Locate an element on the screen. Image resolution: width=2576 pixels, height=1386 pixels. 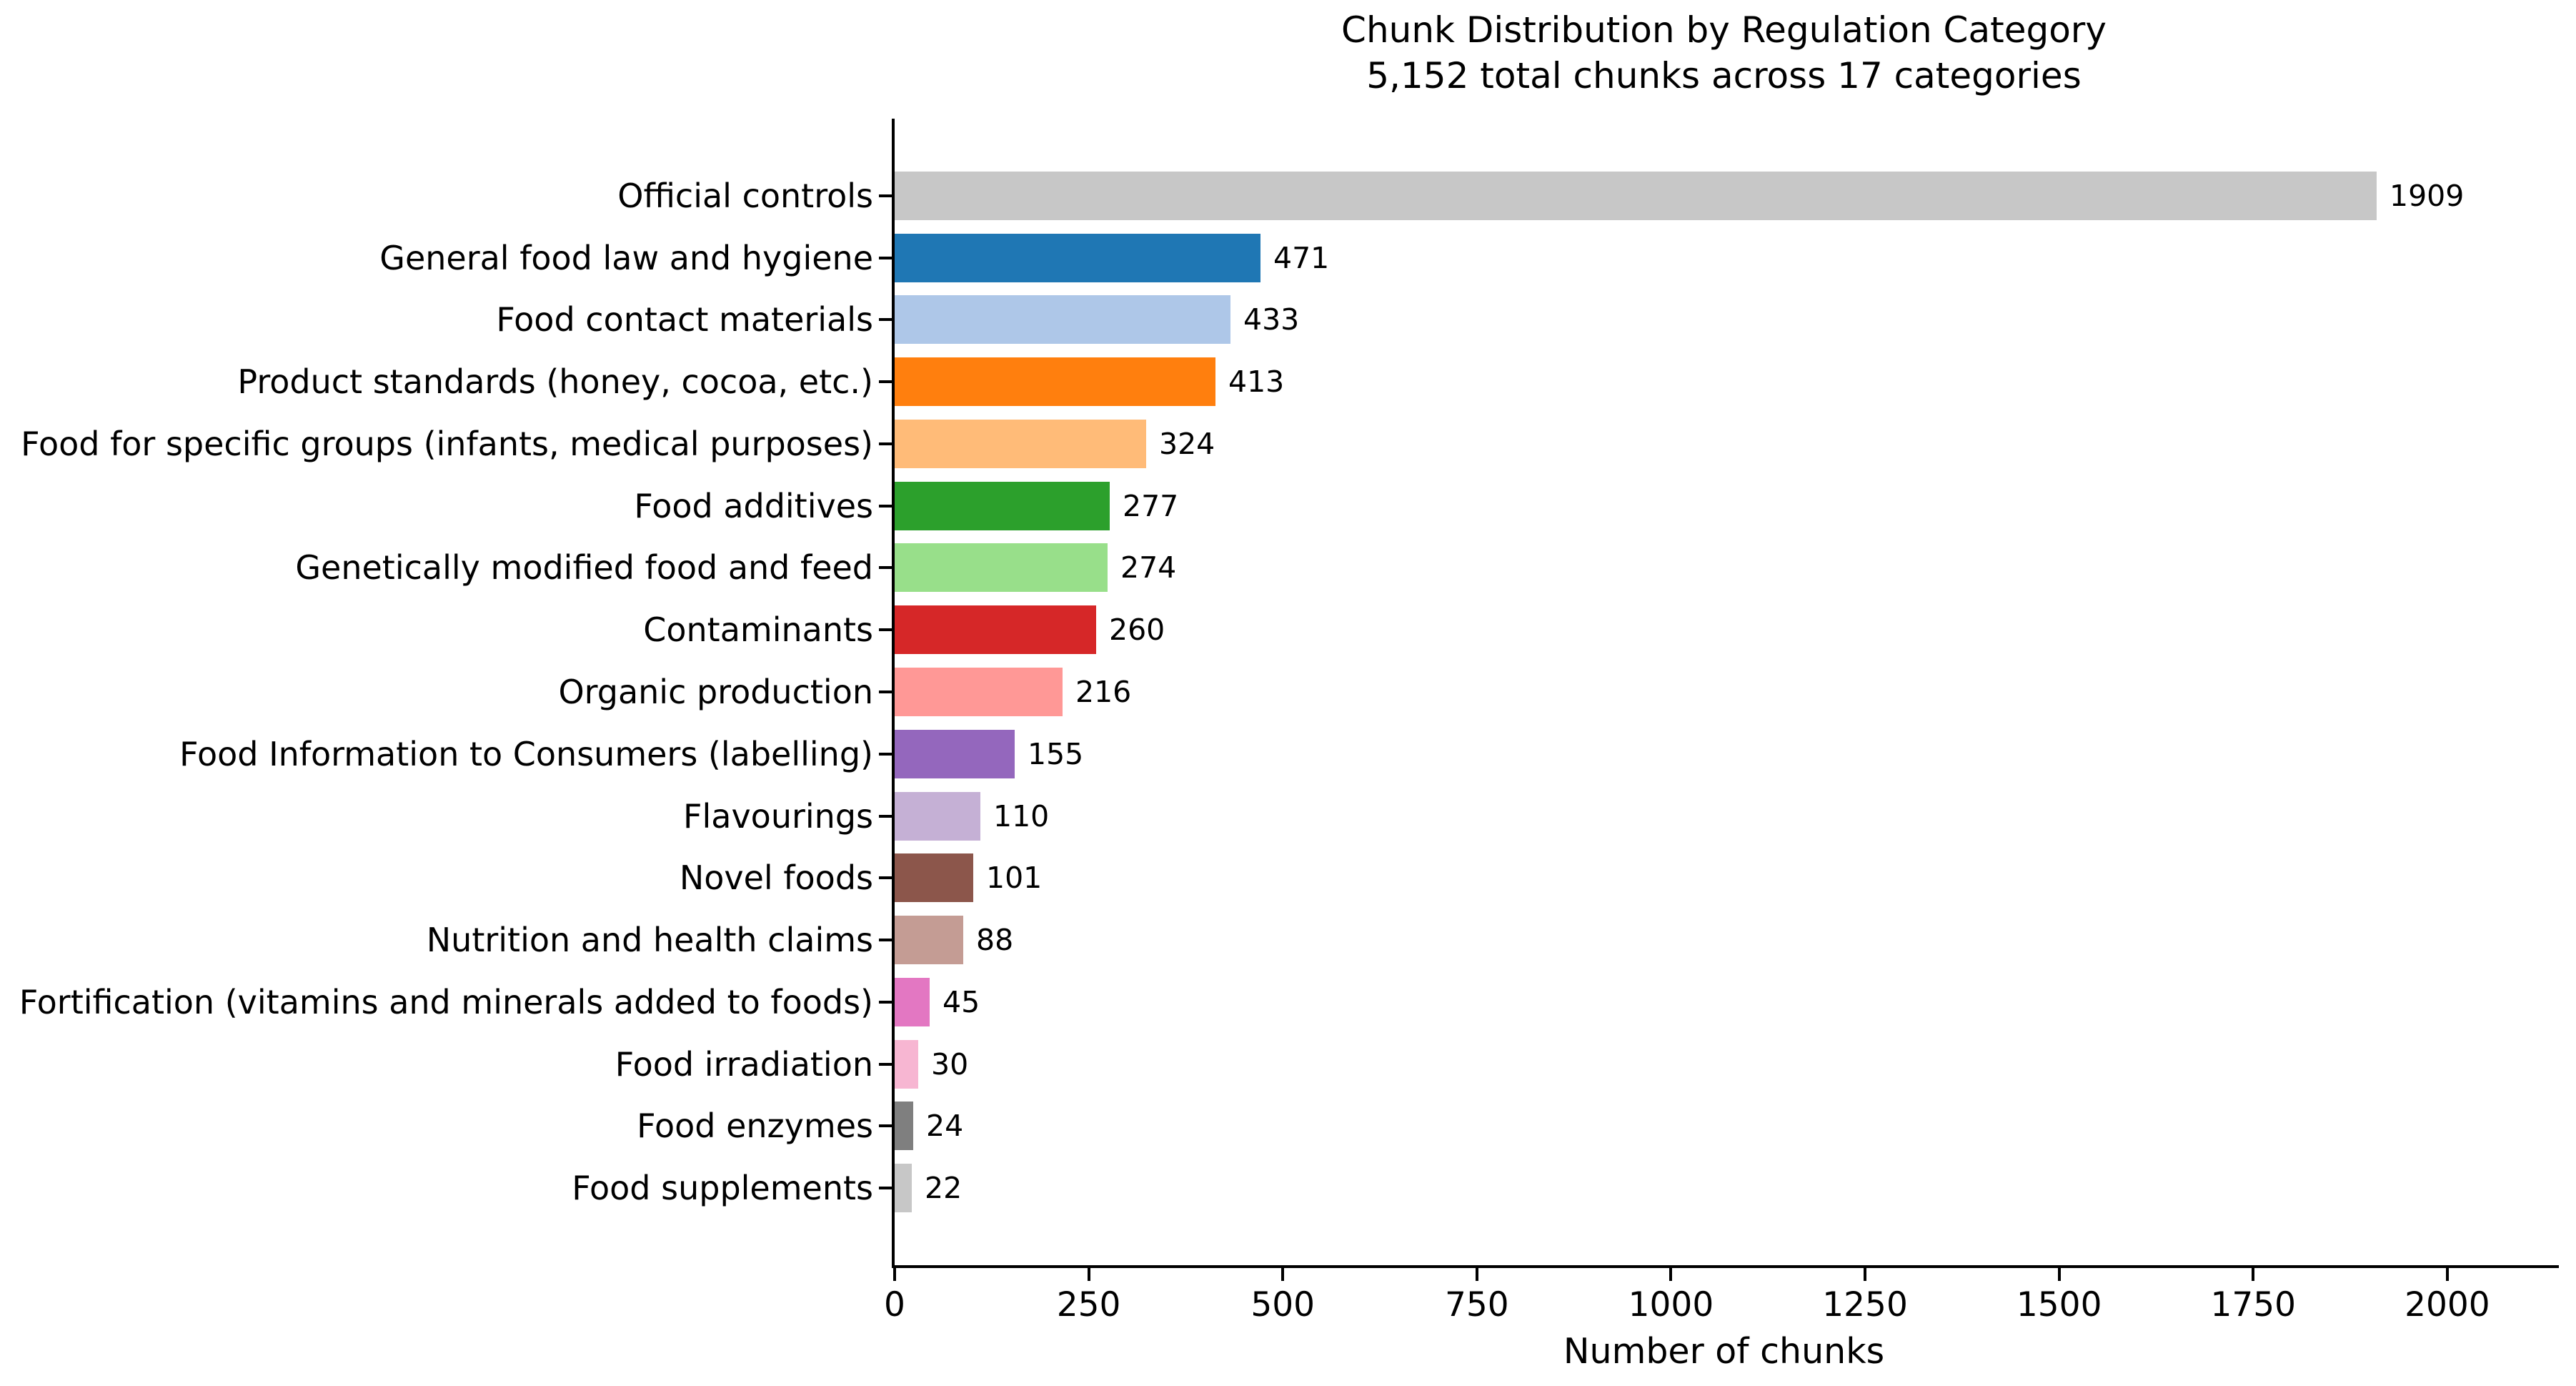
category-label: Nutrition and health claims is located at coordinates (649, 941).